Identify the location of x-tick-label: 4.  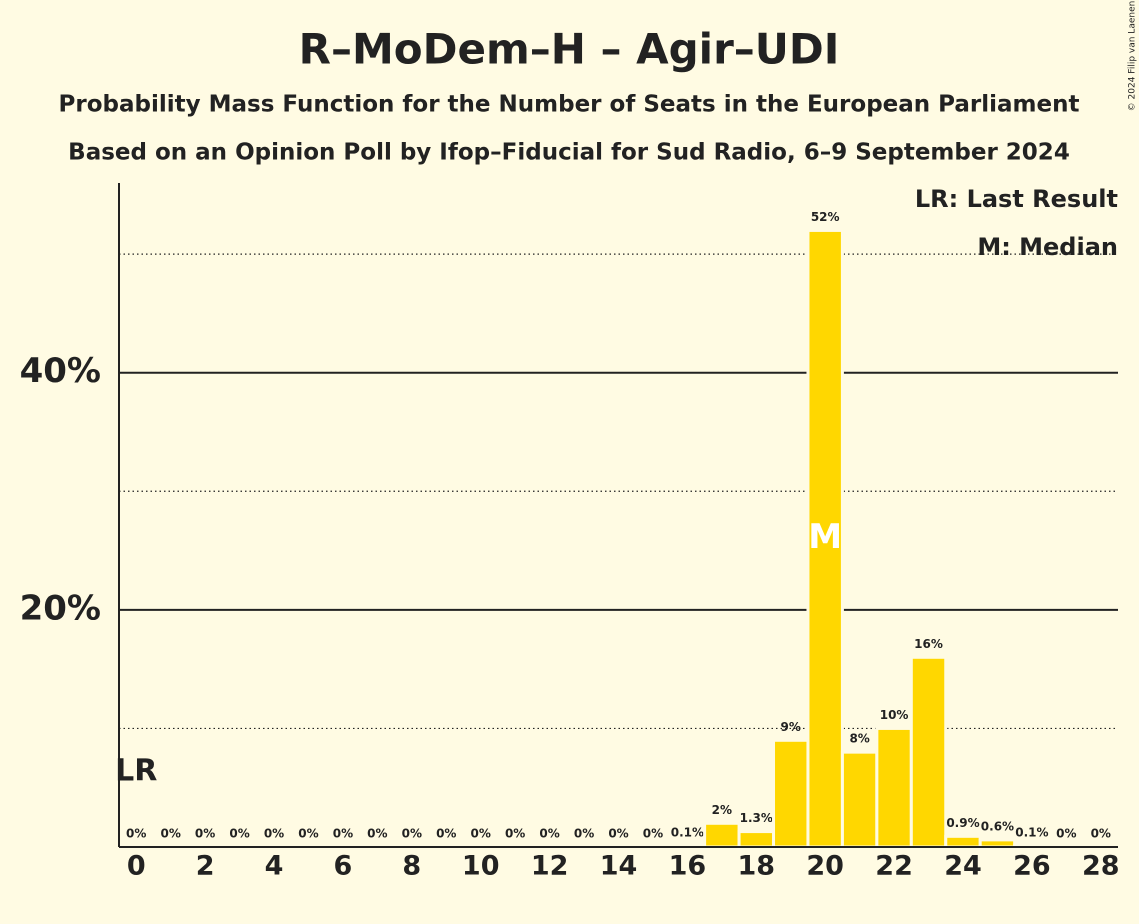
(274, 866).